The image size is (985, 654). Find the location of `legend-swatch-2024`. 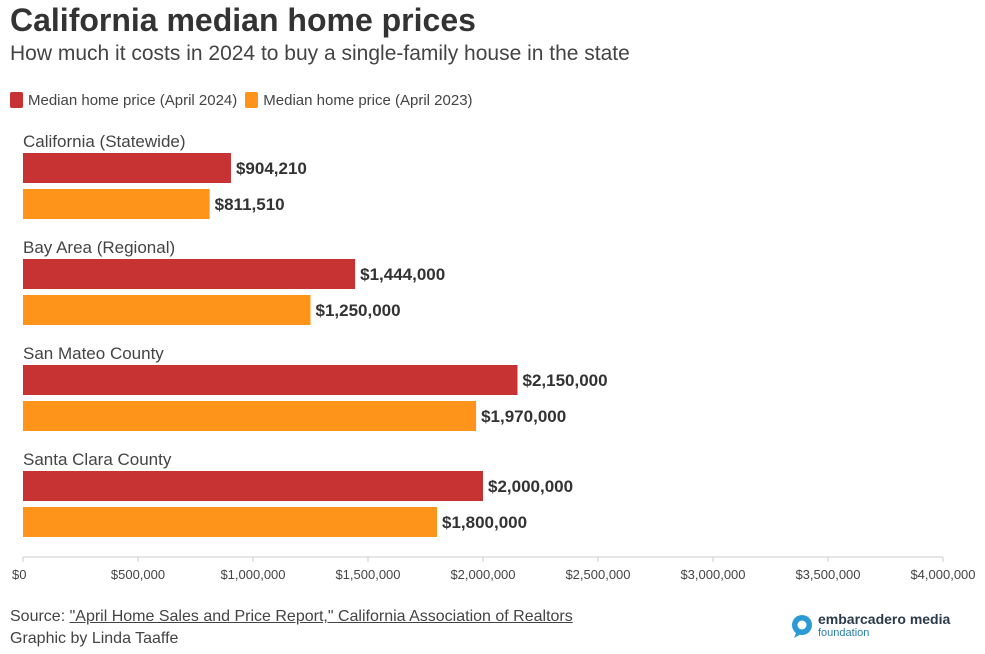

legend-swatch-2024 is located at coordinates (16, 100).